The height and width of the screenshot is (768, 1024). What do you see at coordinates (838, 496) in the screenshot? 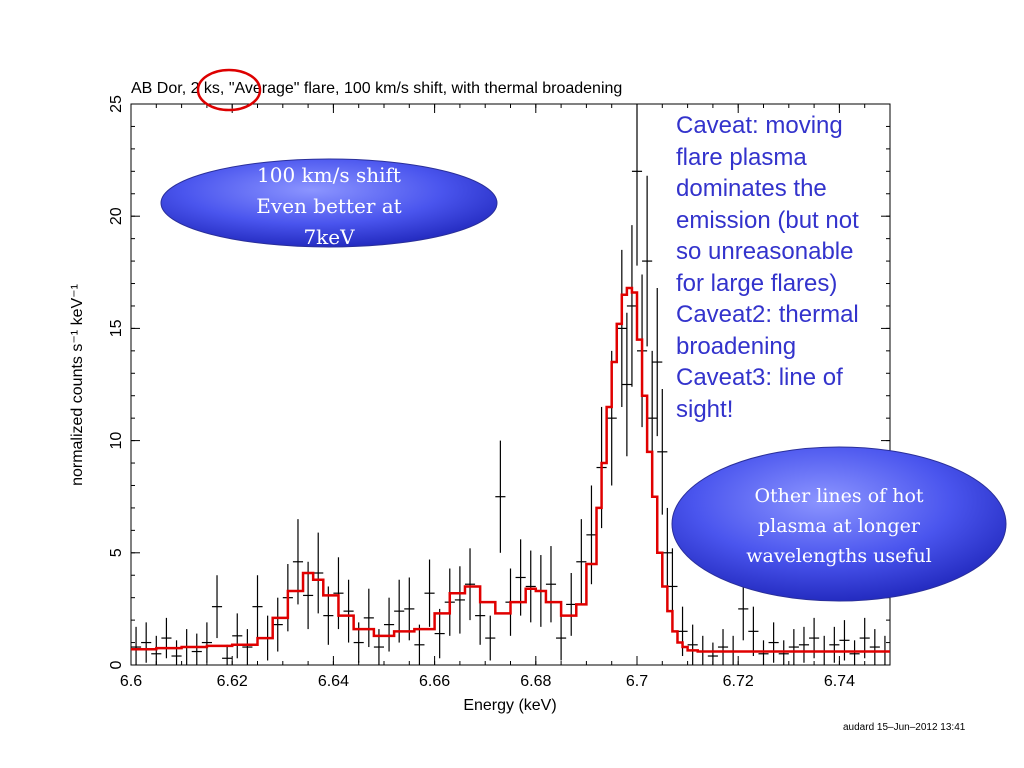
I see `bubble-lines-line-1: Other lines of hot` at bounding box center [838, 496].